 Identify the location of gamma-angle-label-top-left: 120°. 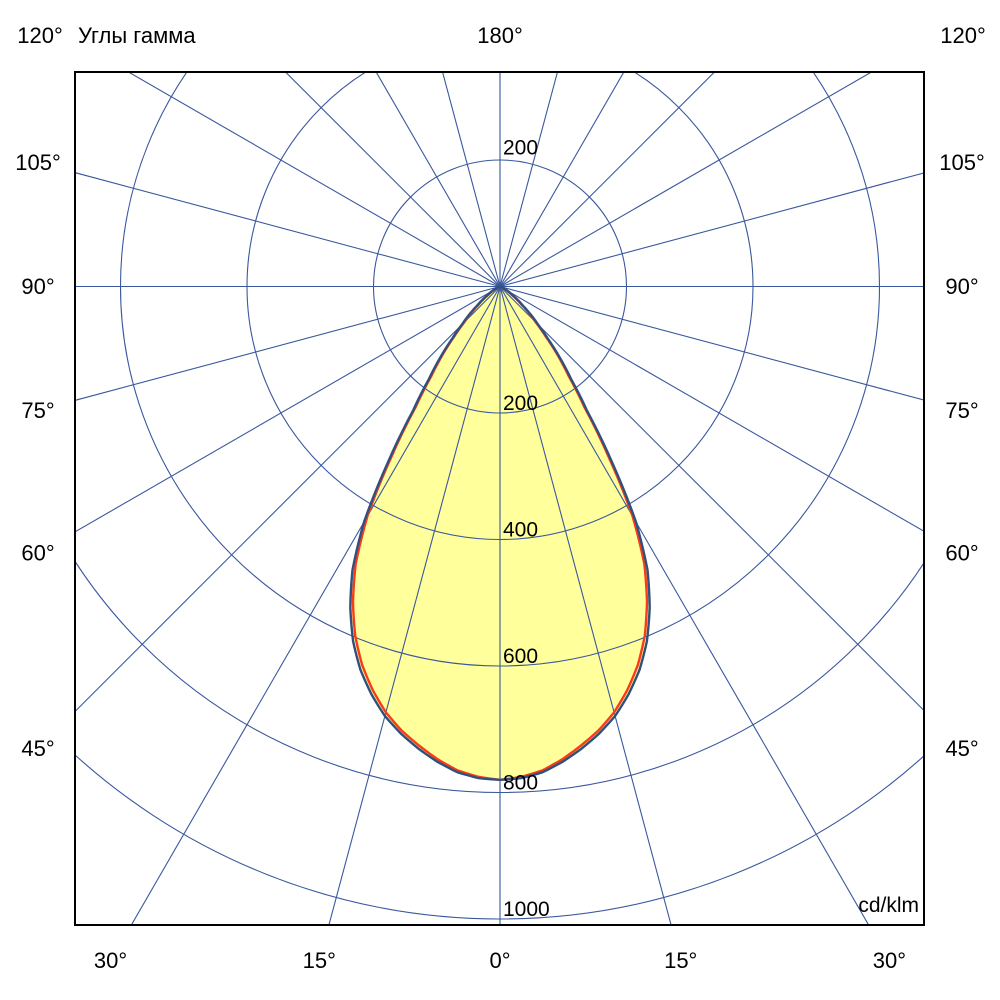
(40, 35).